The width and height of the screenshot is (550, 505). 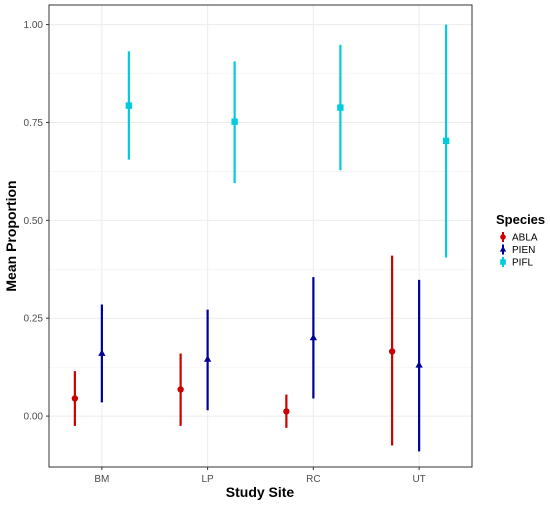 What do you see at coordinates (34, 123) in the screenshot?
I see `y-tick-label: 0.75` at bounding box center [34, 123].